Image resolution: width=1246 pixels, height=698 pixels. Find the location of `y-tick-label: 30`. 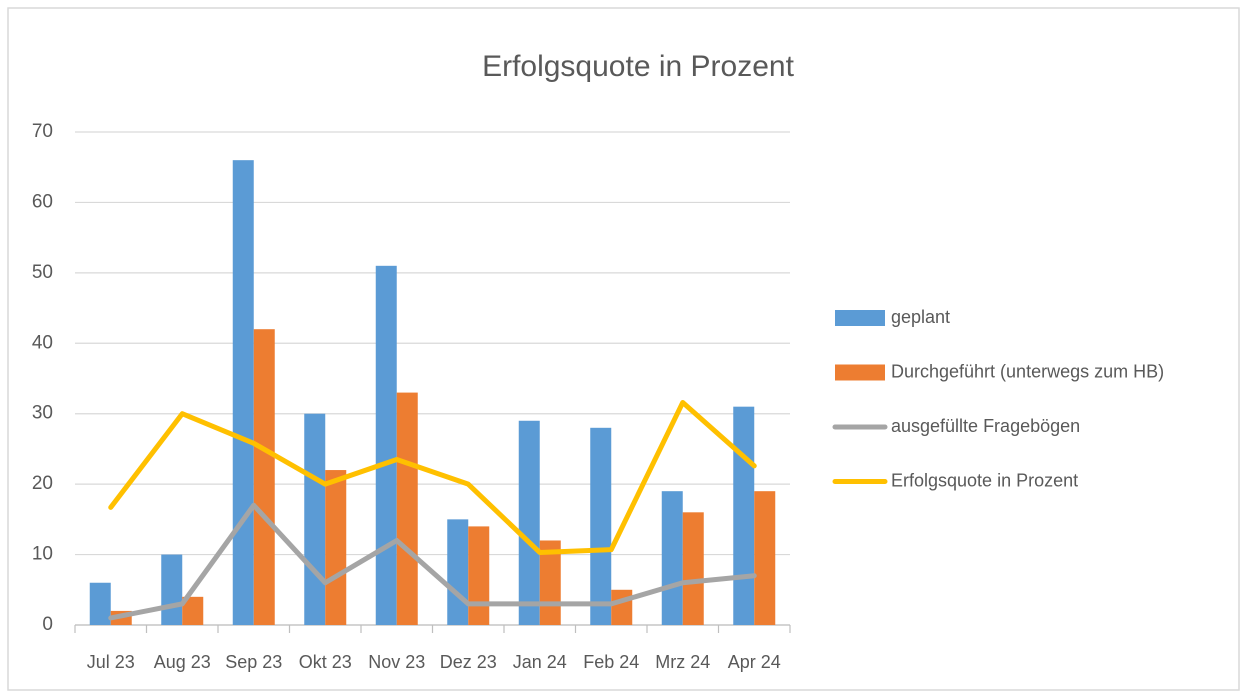

y-tick-label: 30 is located at coordinates (42, 413).